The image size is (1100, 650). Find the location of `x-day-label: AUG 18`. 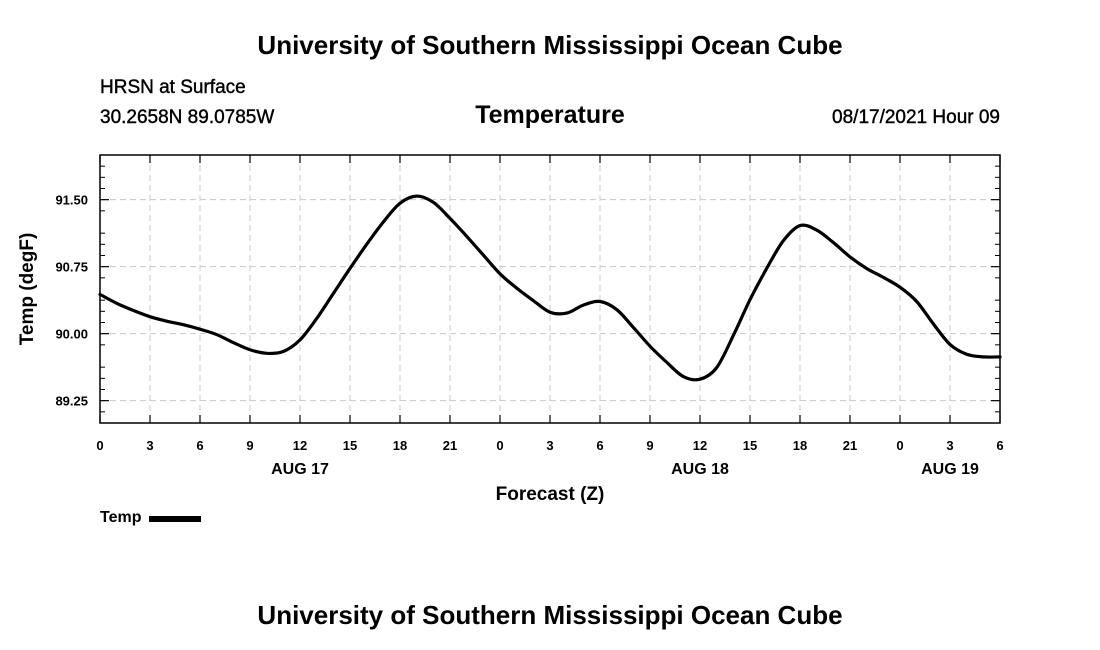

x-day-label: AUG 18 is located at coordinates (700, 469).